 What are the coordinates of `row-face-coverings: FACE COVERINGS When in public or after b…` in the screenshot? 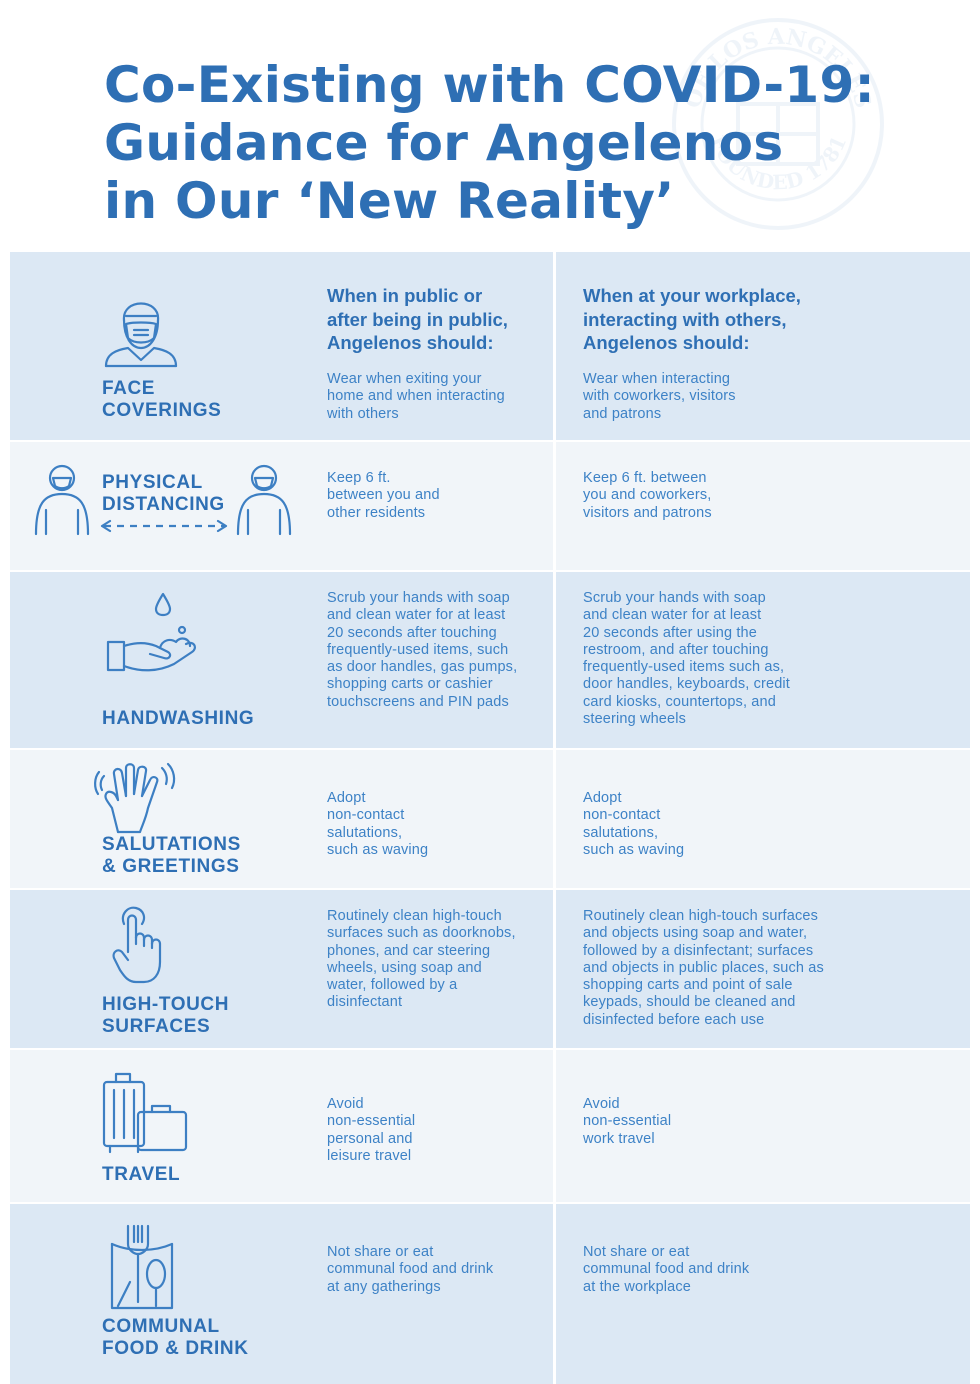 It's located at (490, 347).